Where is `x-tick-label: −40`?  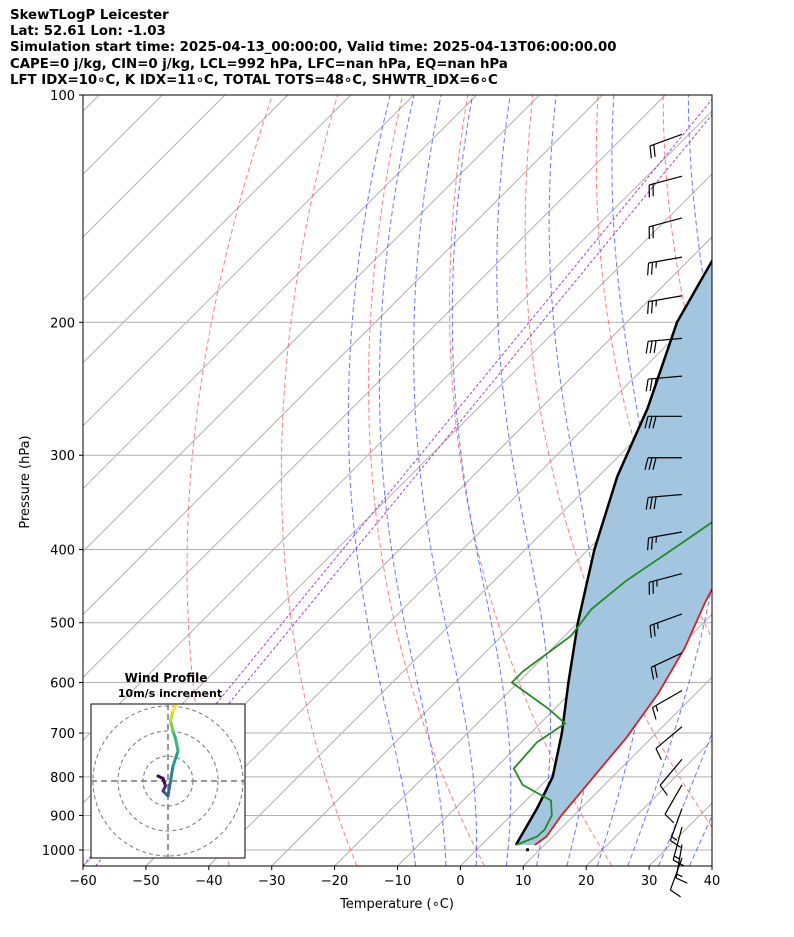
x-tick-label: −40 is located at coordinates (208, 881).